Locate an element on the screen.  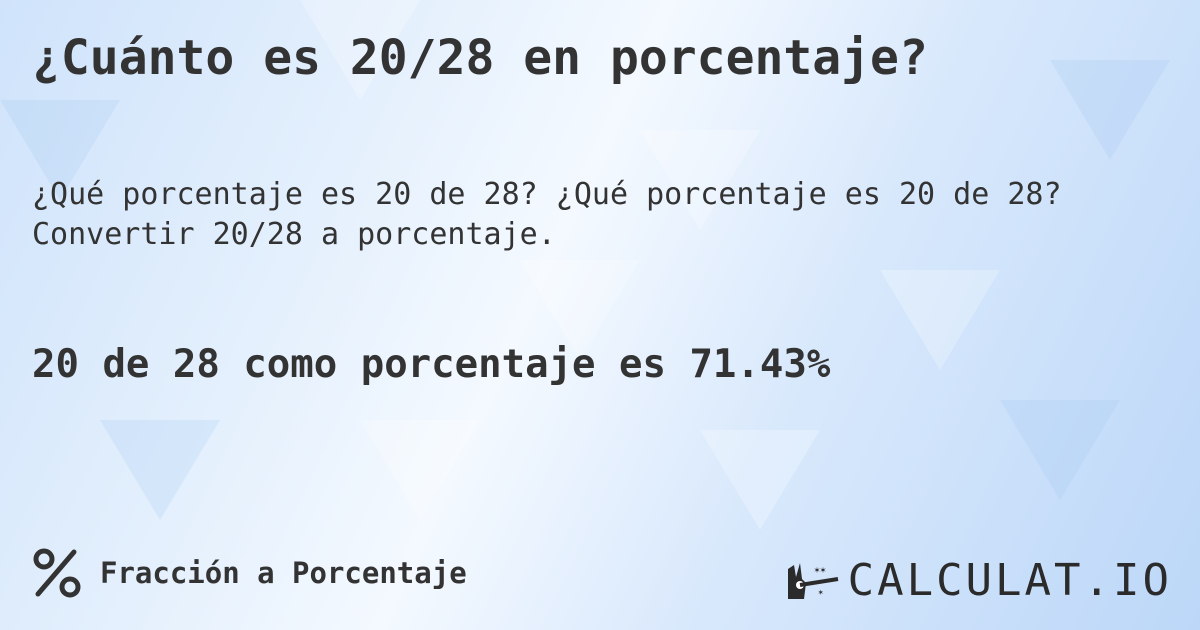
percent-icon is located at coordinates (57, 573).